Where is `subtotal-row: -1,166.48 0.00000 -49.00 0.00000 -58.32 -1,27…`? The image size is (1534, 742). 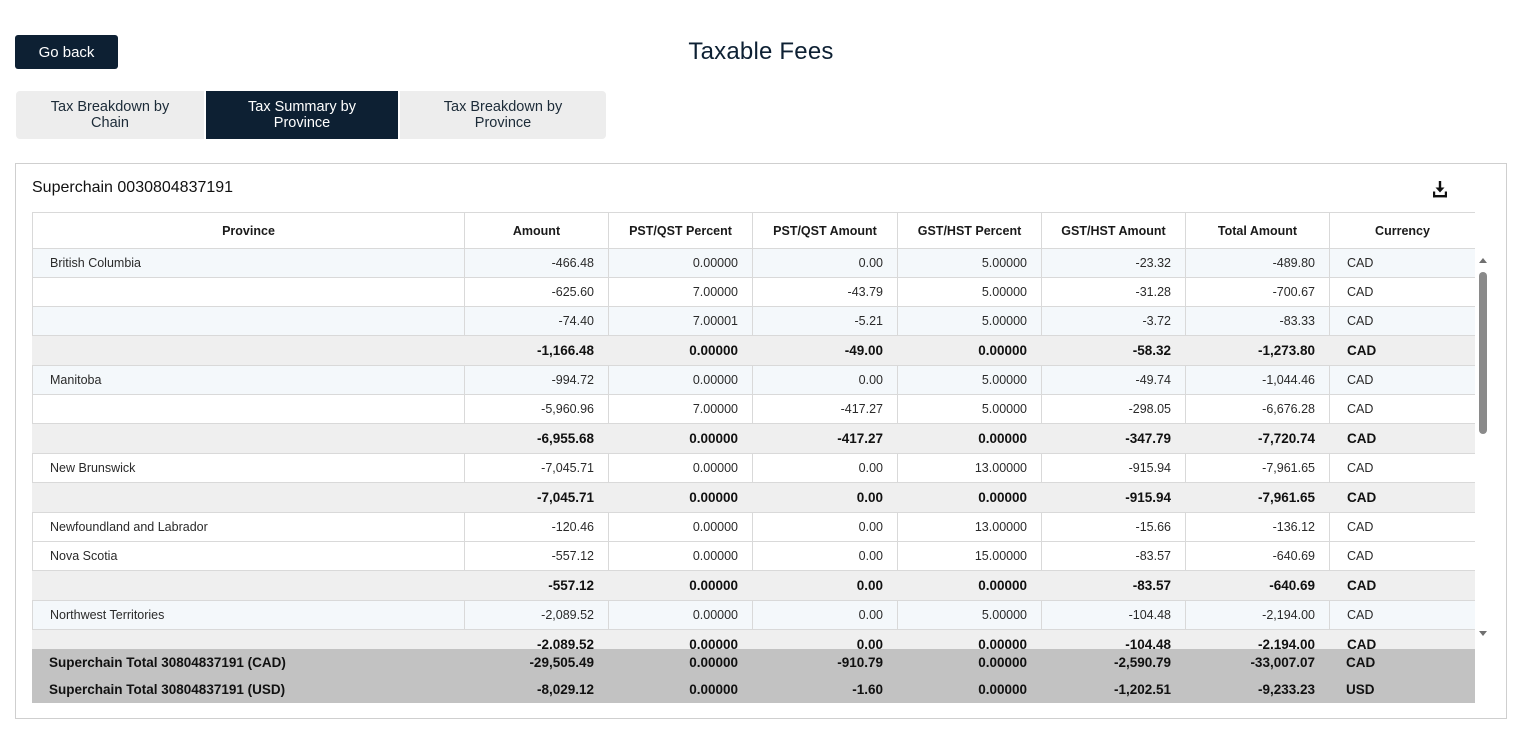
subtotal-row: -1,166.48 0.00000 -49.00 0.00000 -58.32 -1,27… is located at coordinates (753, 350).